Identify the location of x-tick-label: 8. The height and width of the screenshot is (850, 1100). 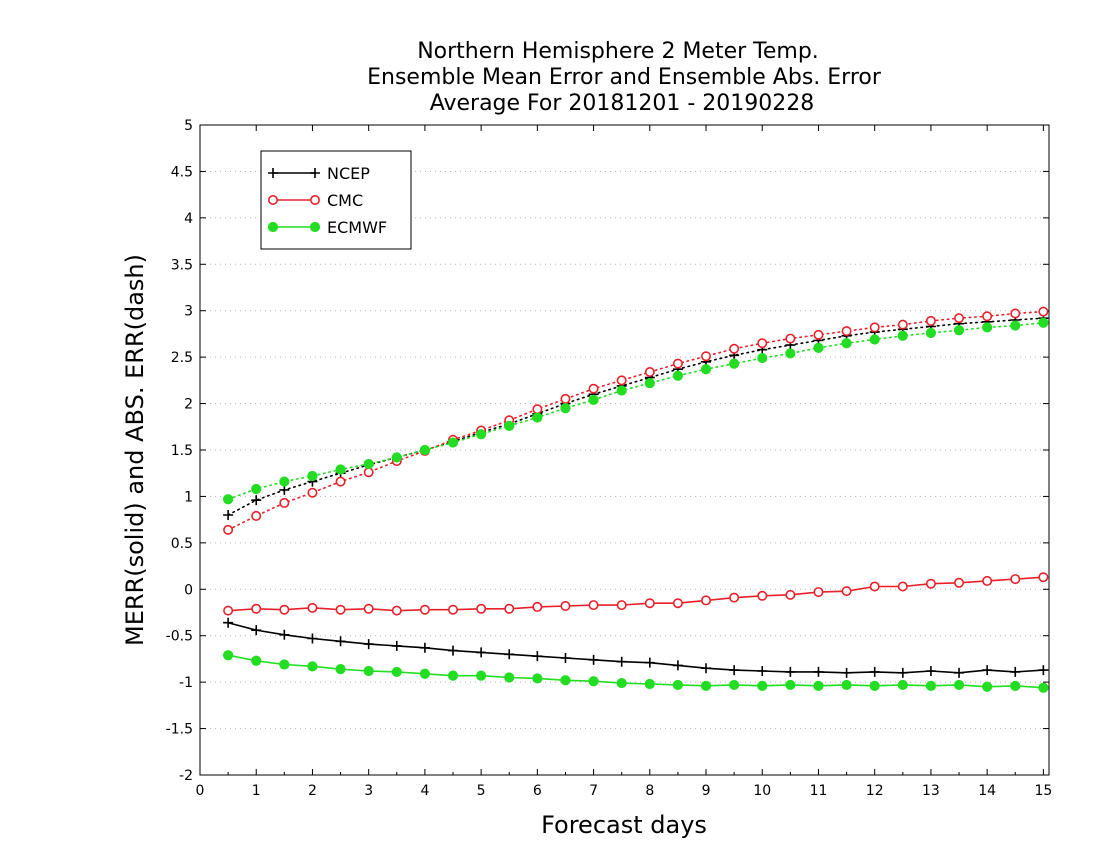
(649, 791).